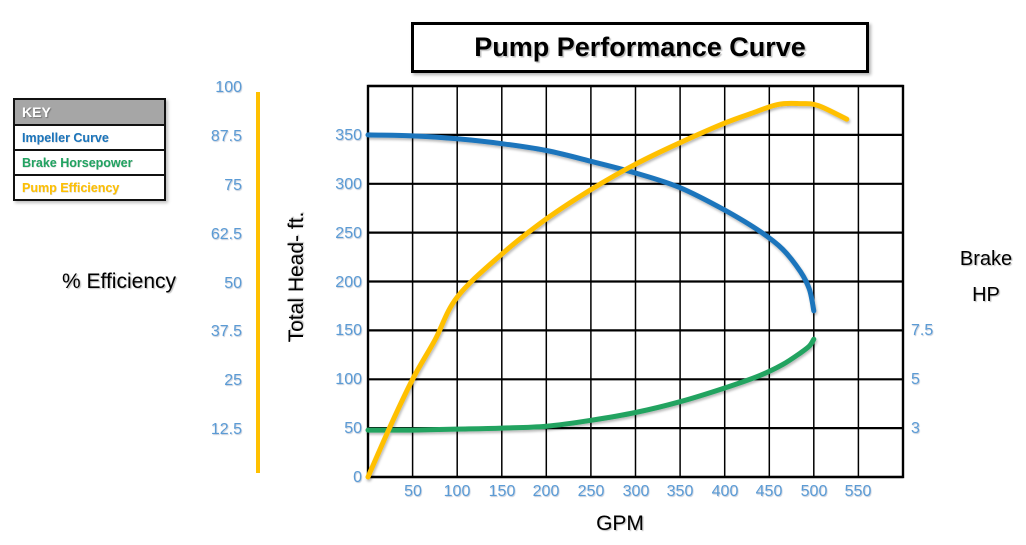  Describe the element at coordinates (814, 491) in the screenshot. I see `gpm-tick-label: 500` at that location.